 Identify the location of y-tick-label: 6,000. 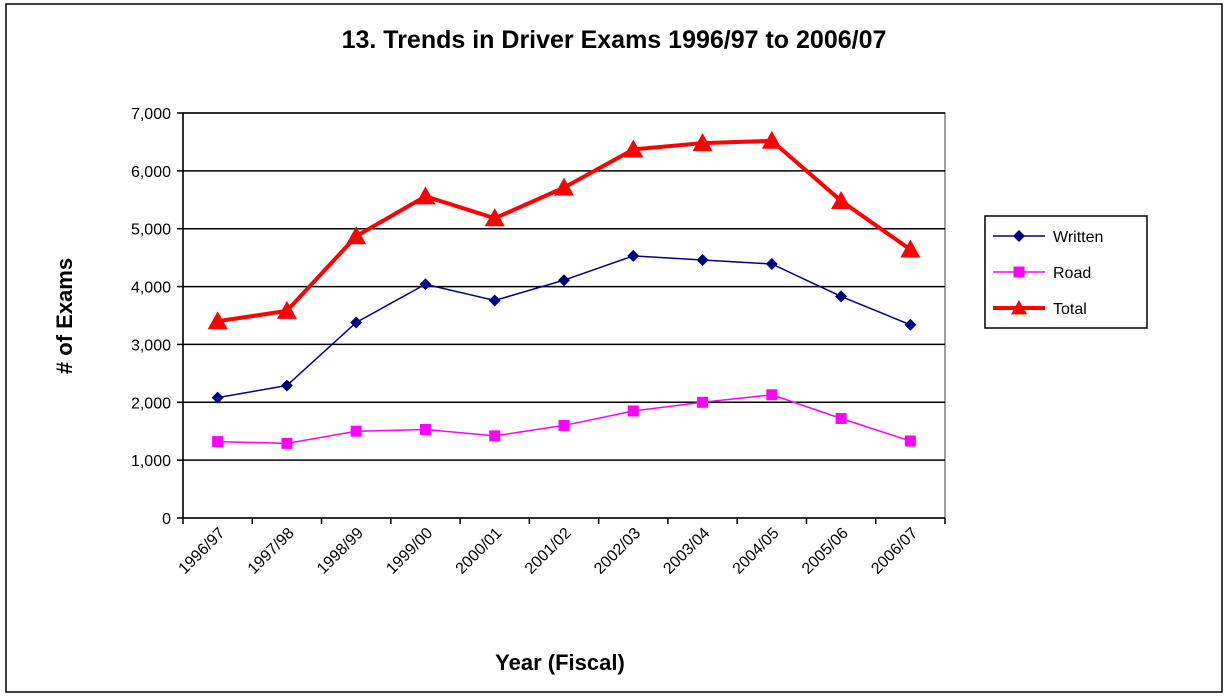
(151, 172).